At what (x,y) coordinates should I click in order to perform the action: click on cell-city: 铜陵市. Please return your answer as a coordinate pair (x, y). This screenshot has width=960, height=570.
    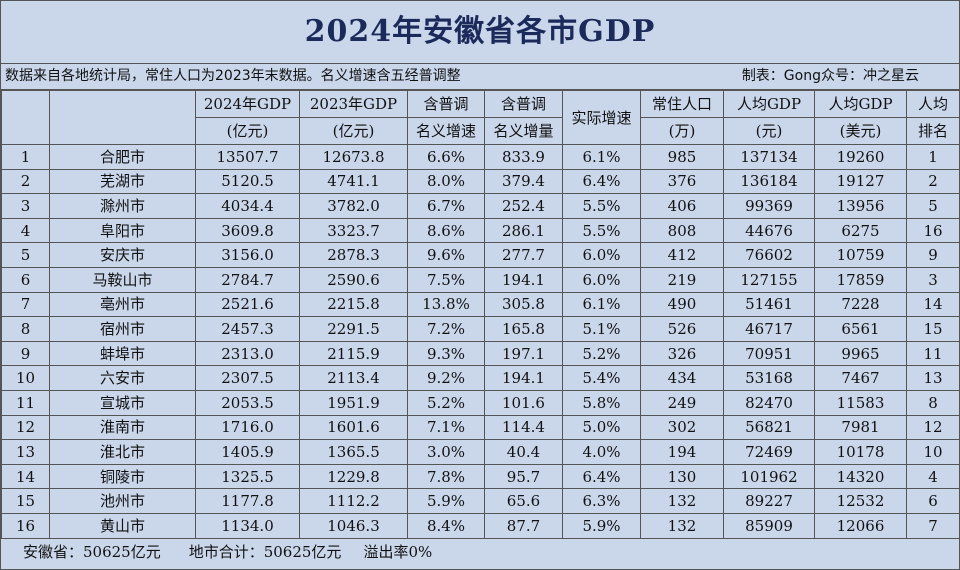
    Looking at the image, I should click on (122, 476).